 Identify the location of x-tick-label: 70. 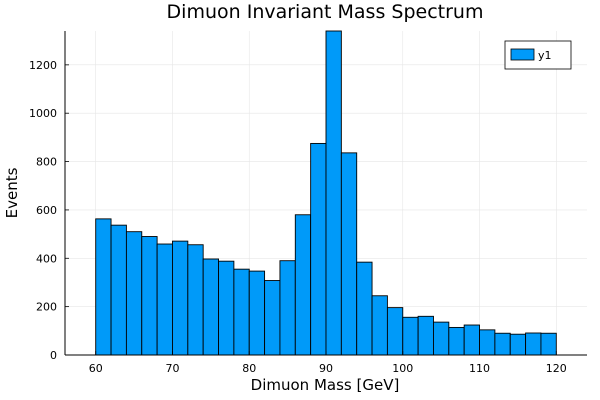
(172, 368).